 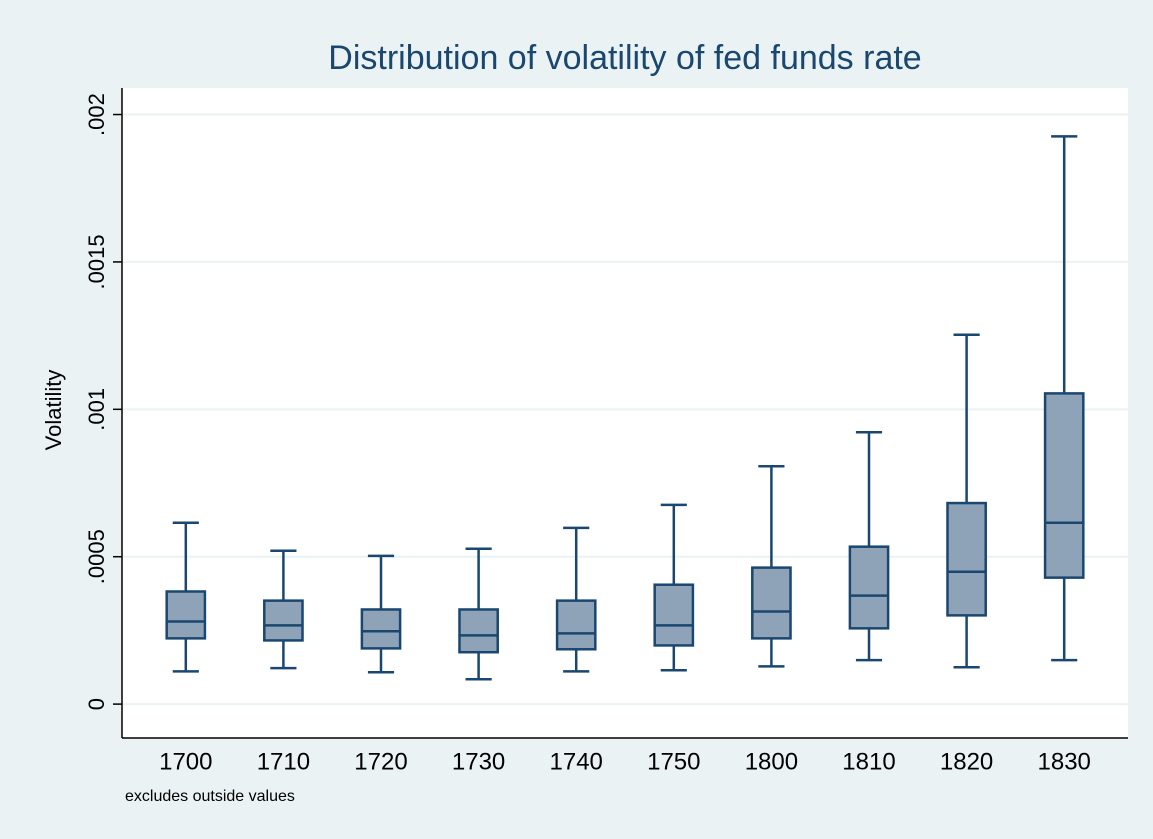 I want to click on y-tick-label: .0015, so click(x=96, y=261).